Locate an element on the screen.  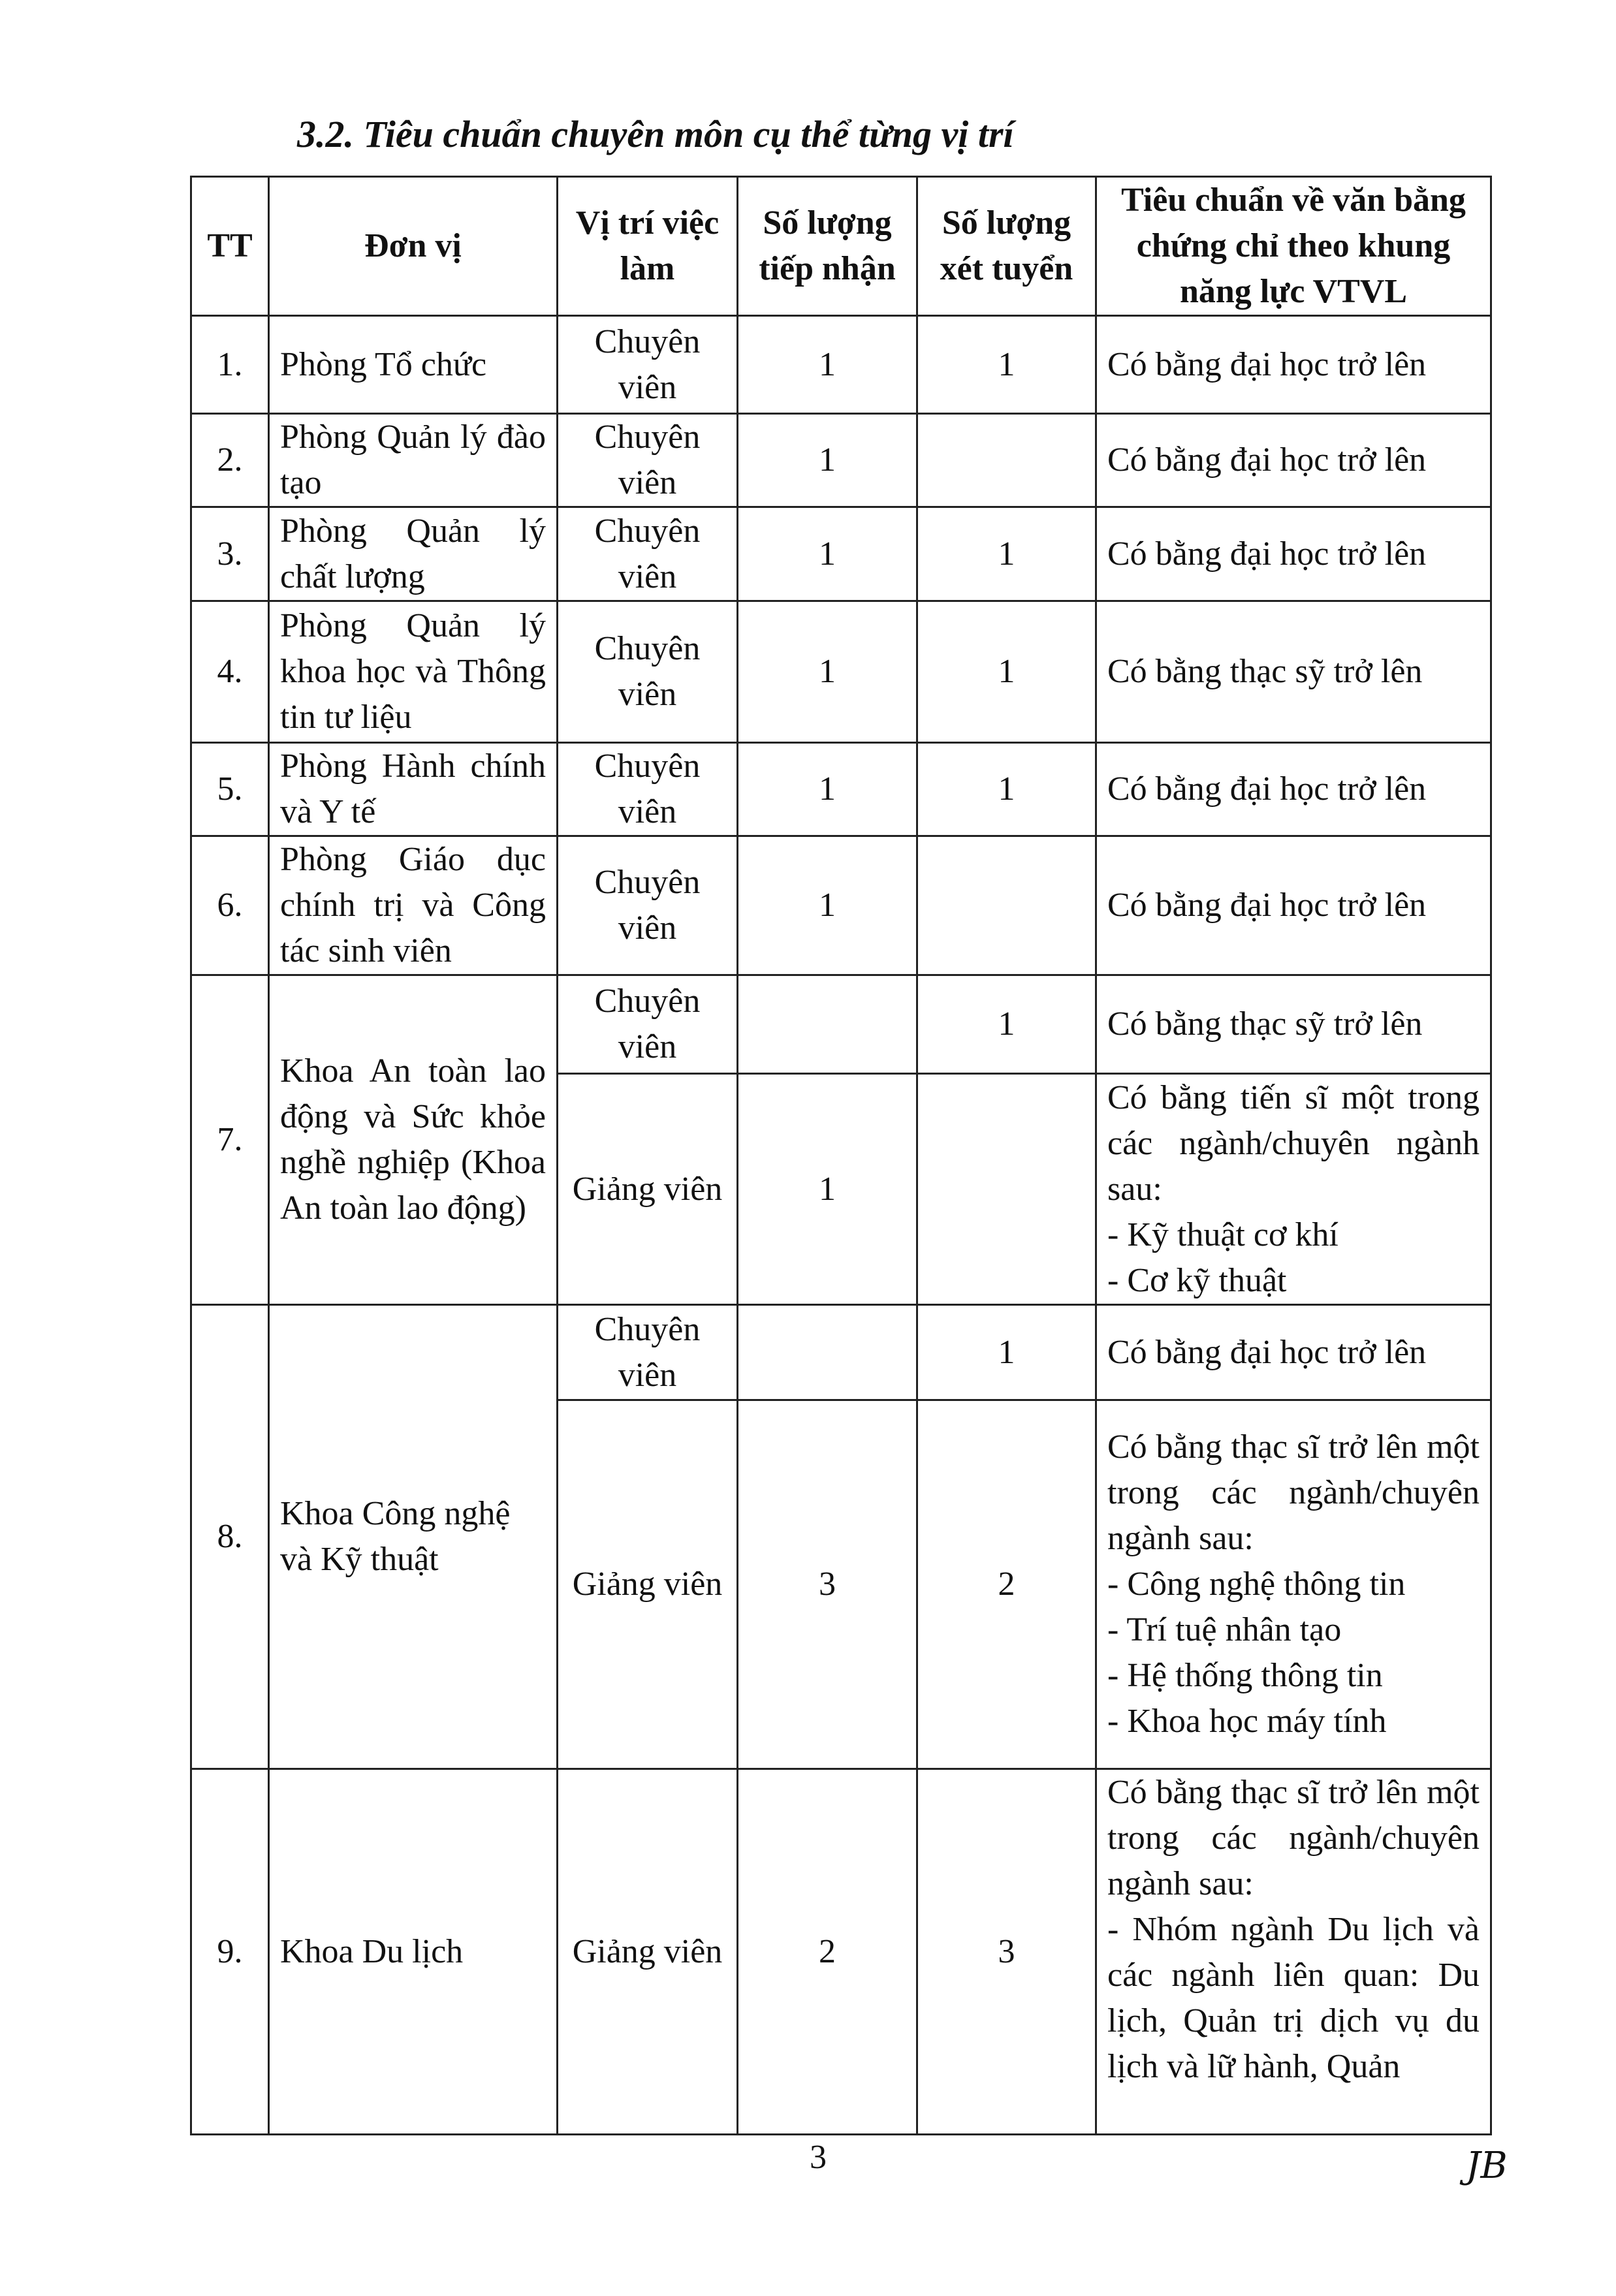
row-tt: 4. is located at coordinates (230, 672).